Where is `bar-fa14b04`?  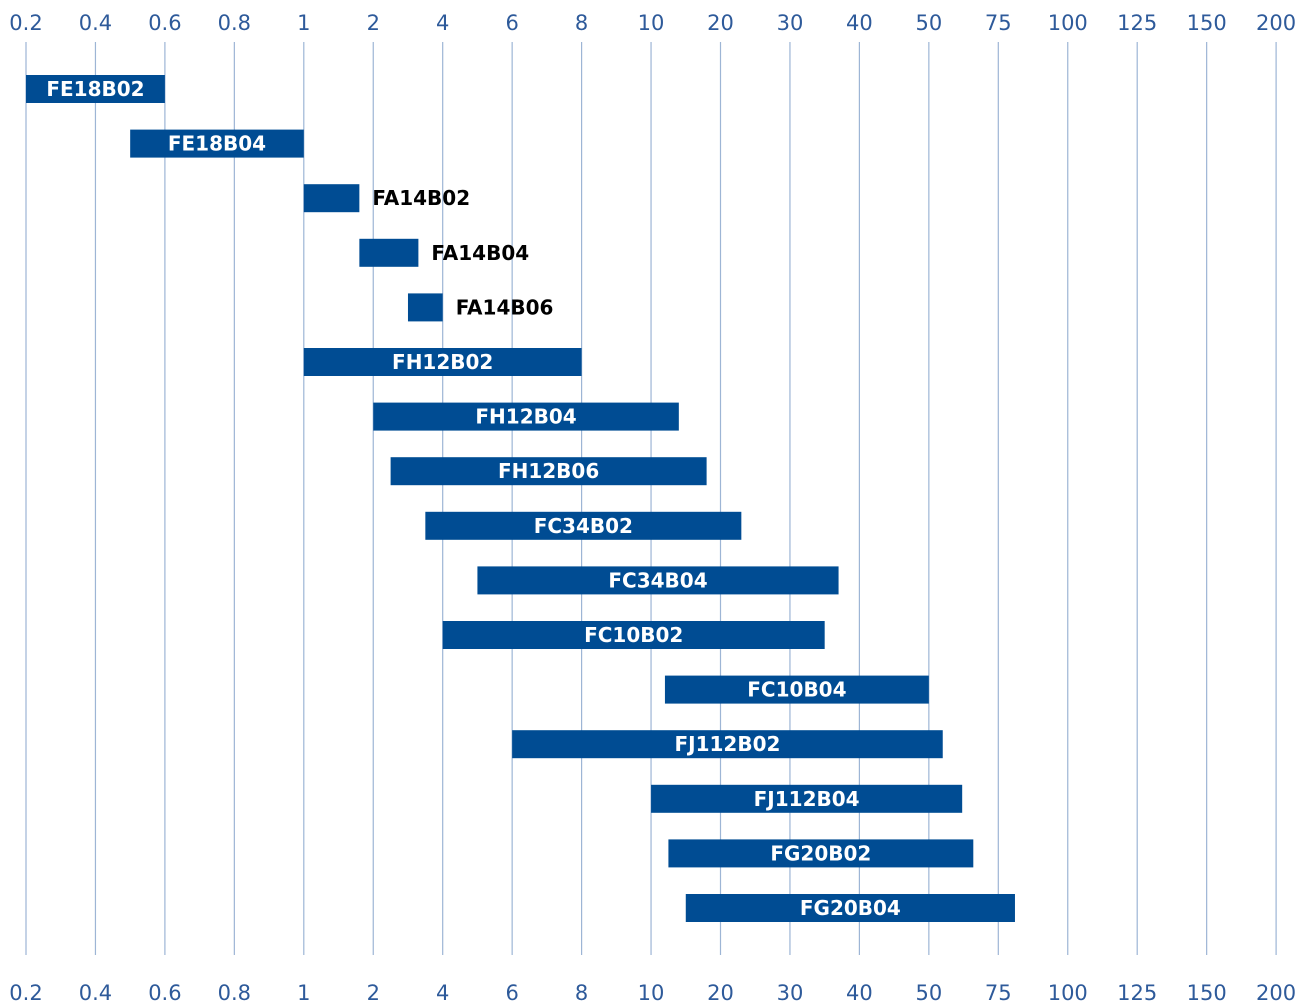
bar-fa14b04 is located at coordinates (389, 252).